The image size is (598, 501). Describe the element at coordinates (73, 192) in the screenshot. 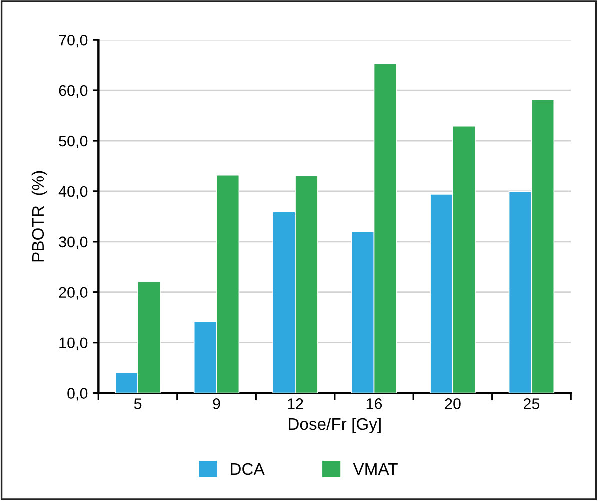

I see `y-tick-label: 40,0` at that location.